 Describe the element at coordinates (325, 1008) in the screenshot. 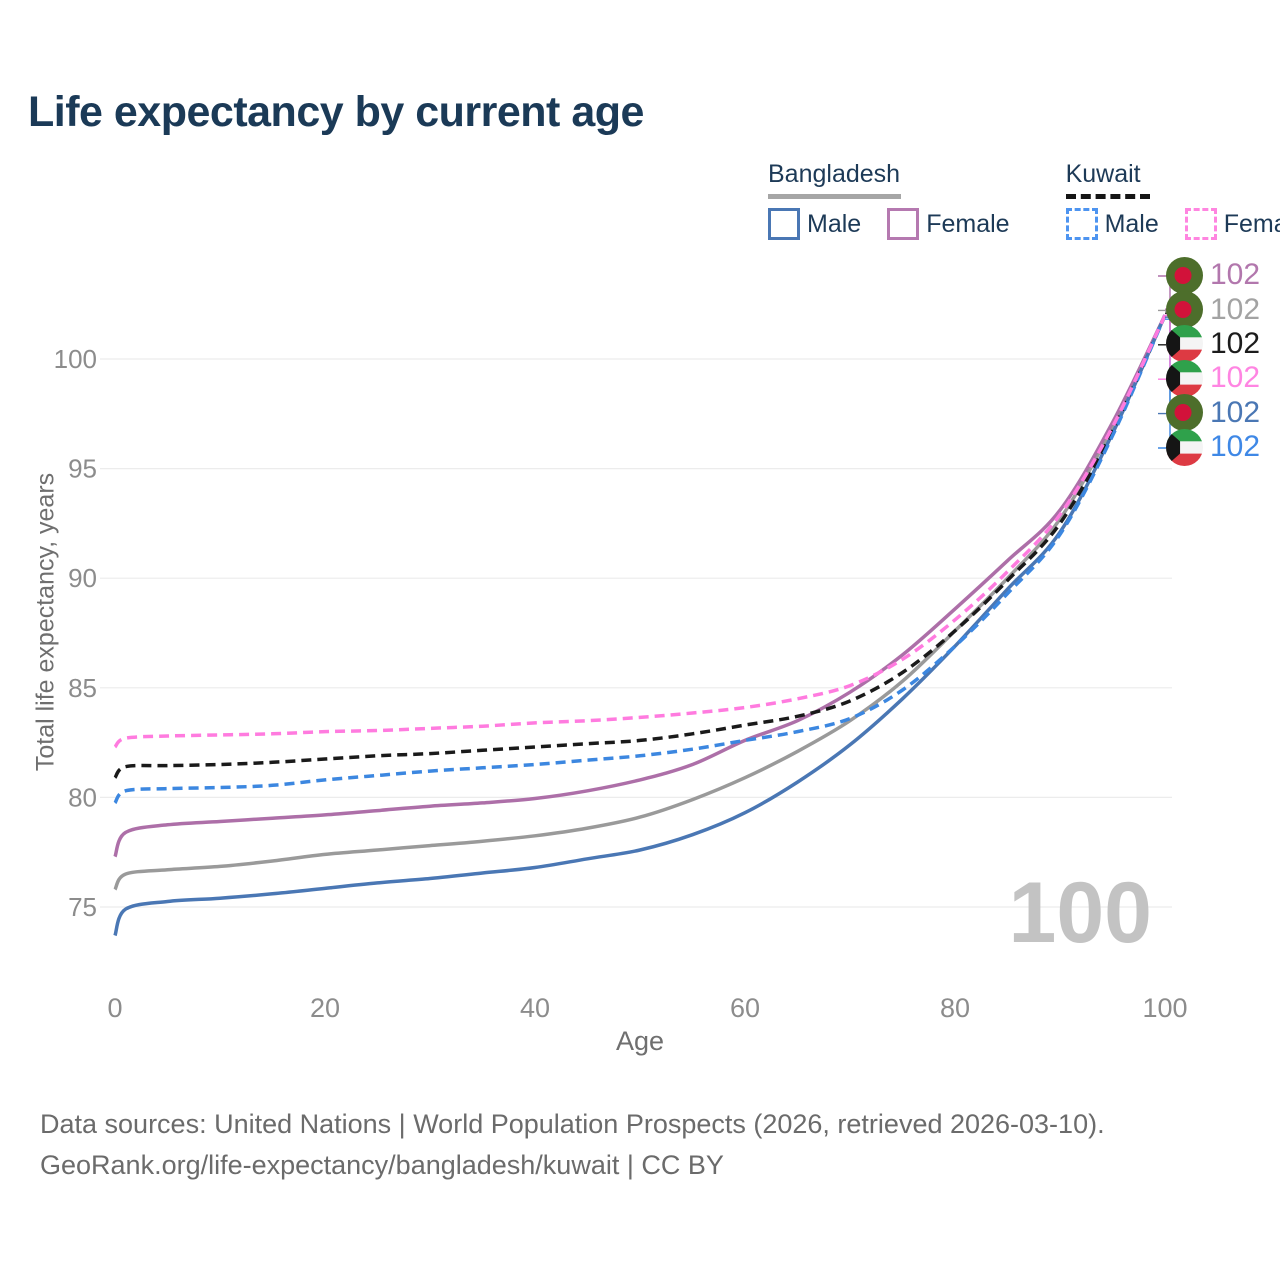

I see `x-tick-label: 20` at that location.